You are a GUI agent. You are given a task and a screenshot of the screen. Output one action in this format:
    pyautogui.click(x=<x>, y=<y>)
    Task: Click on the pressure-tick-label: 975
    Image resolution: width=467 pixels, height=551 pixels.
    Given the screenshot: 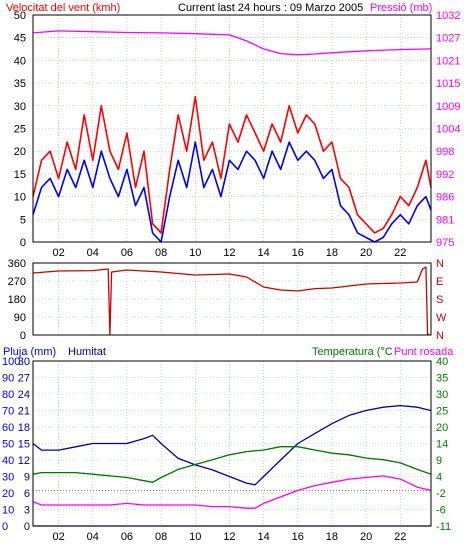 What is the action you would take?
    pyautogui.click(x=445, y=243)
    